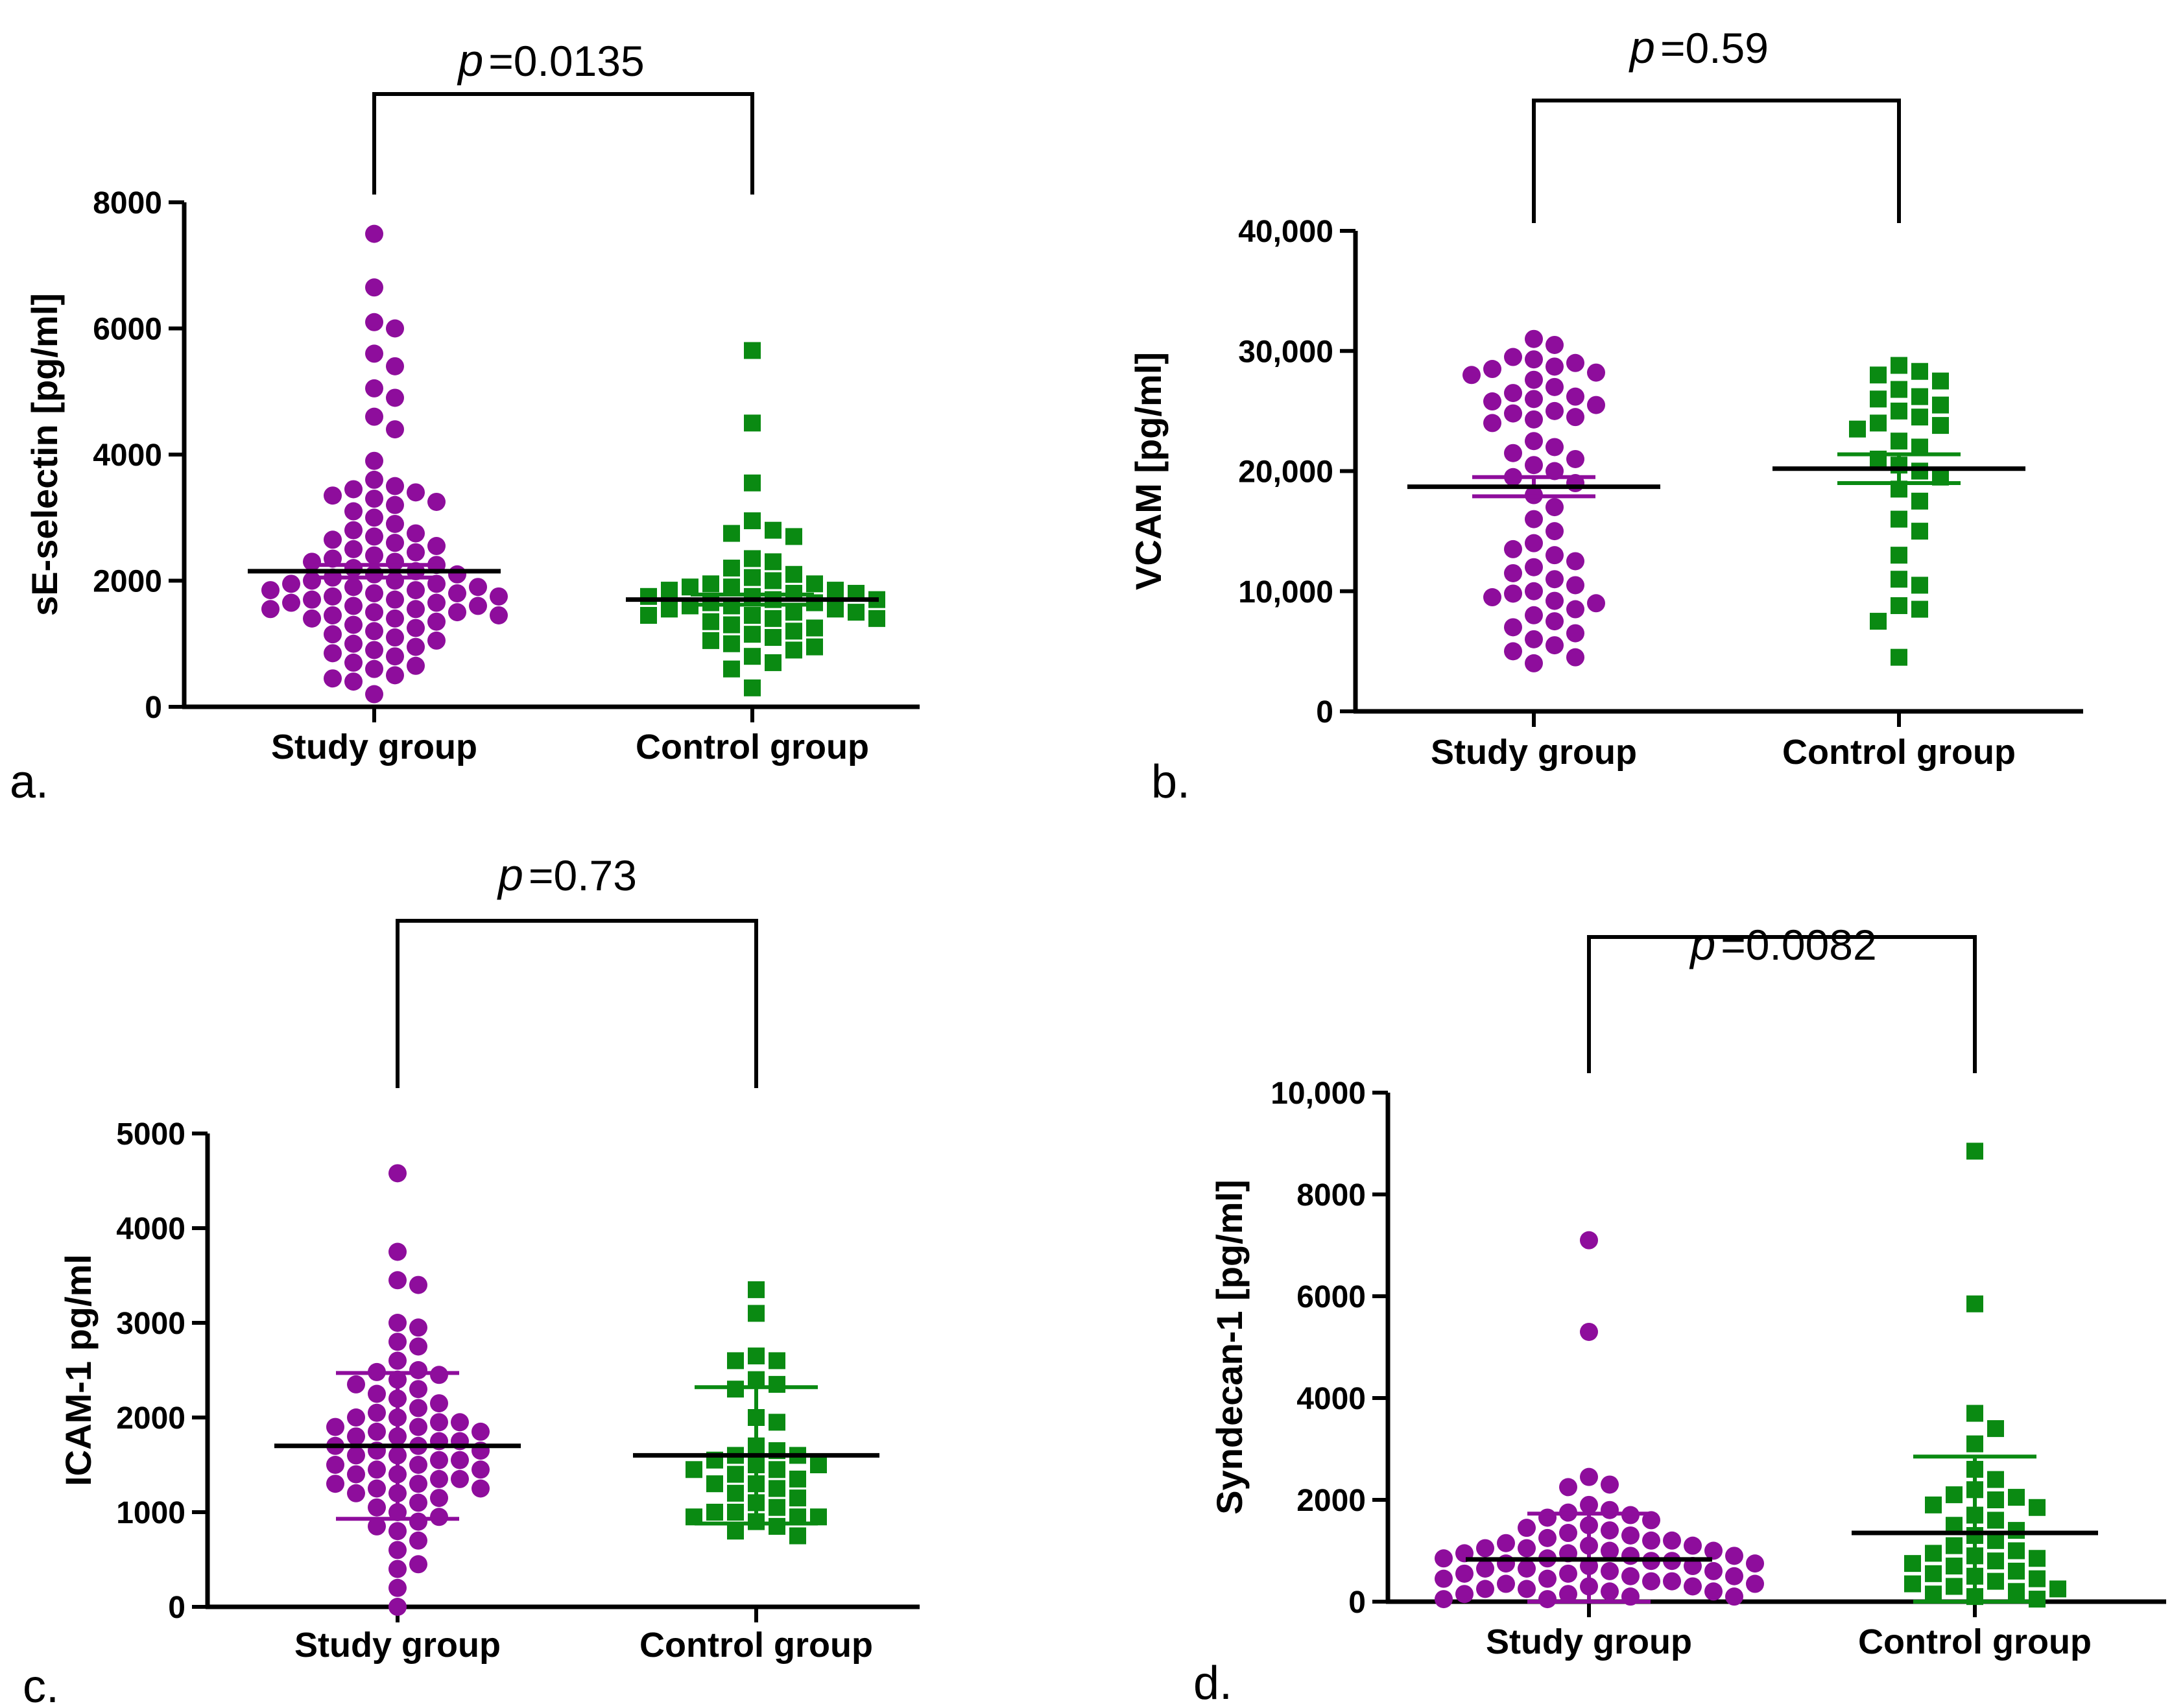  What do you see at coordinates (150, 1229) in the screenshot?
I see `y-tick-label: 4000` at bounding box center [150, 1229].